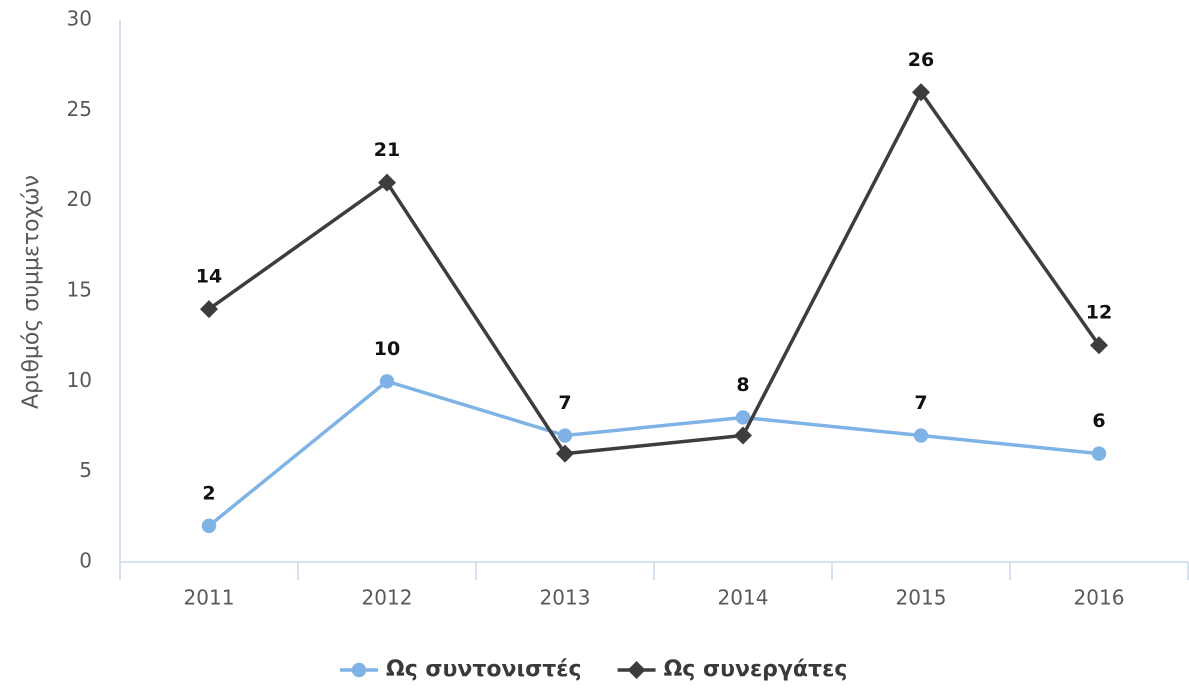  I want to click on data-label: 12, so click(1099, 313).